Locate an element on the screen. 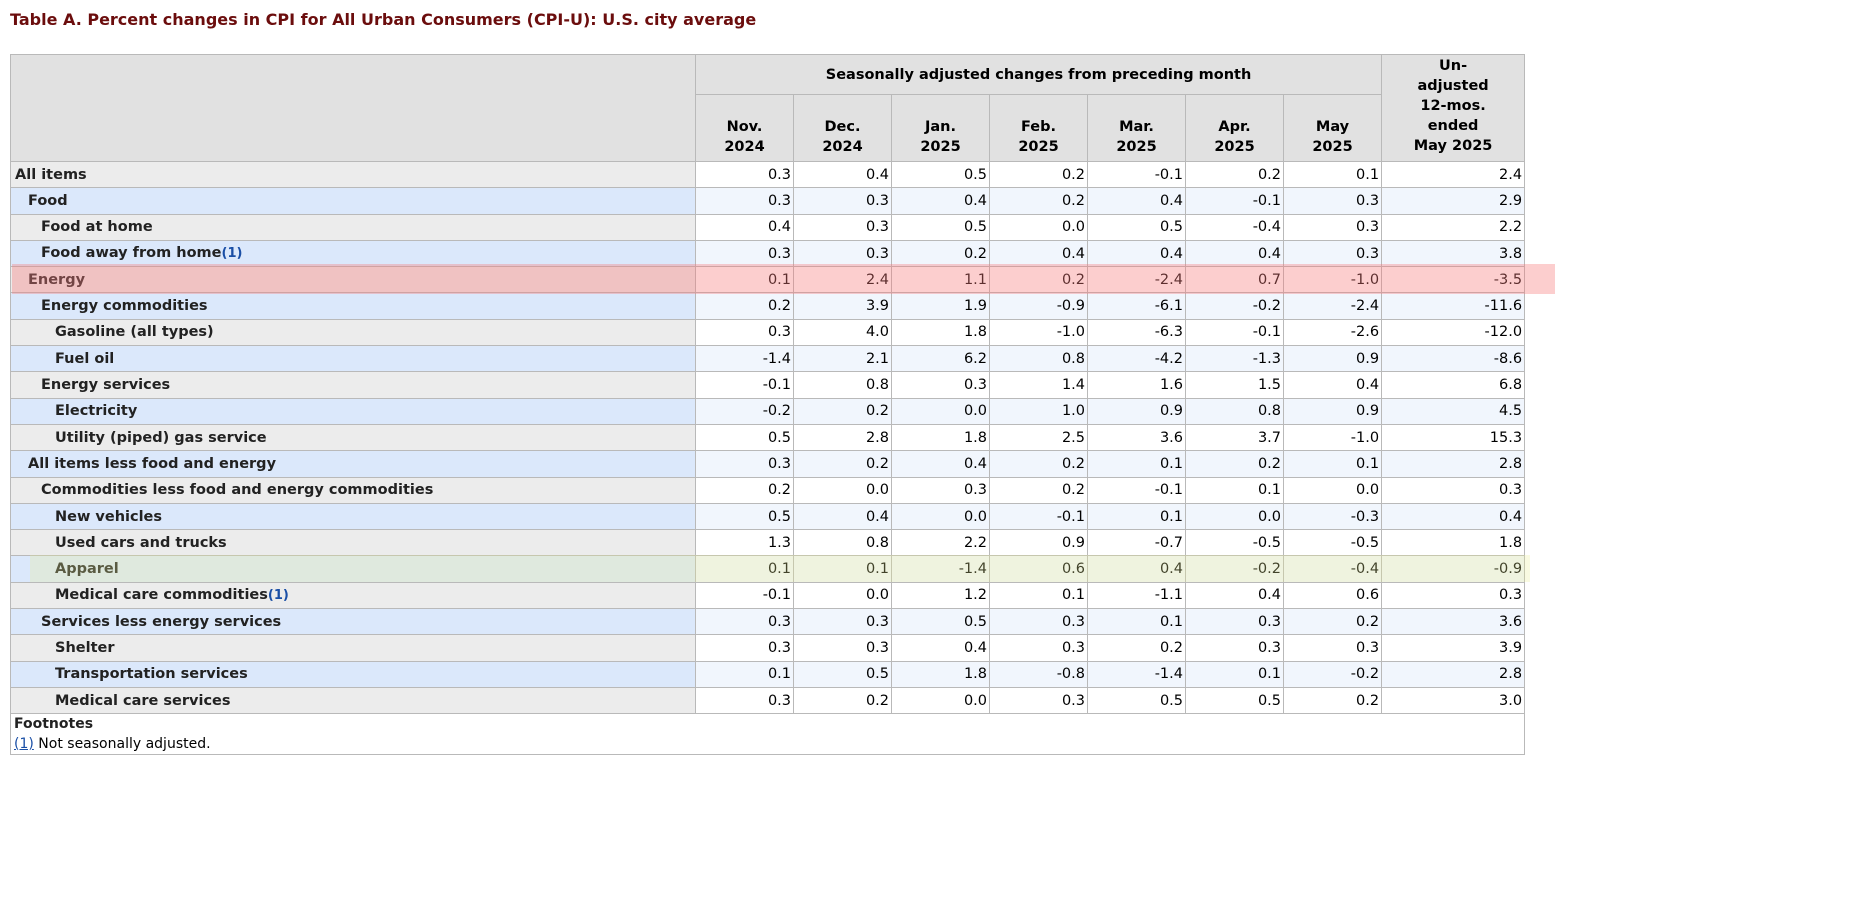 This screenshot has width=1856, height=906. cell-month-0: 0.2 is located at coordinates (744, 490).